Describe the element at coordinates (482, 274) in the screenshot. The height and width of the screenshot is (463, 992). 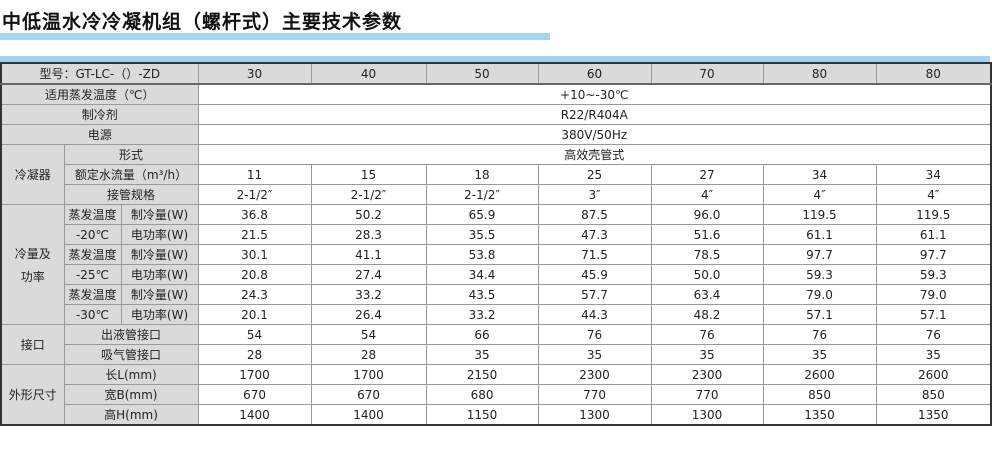
I see `value-cell: 34.4` at that location.